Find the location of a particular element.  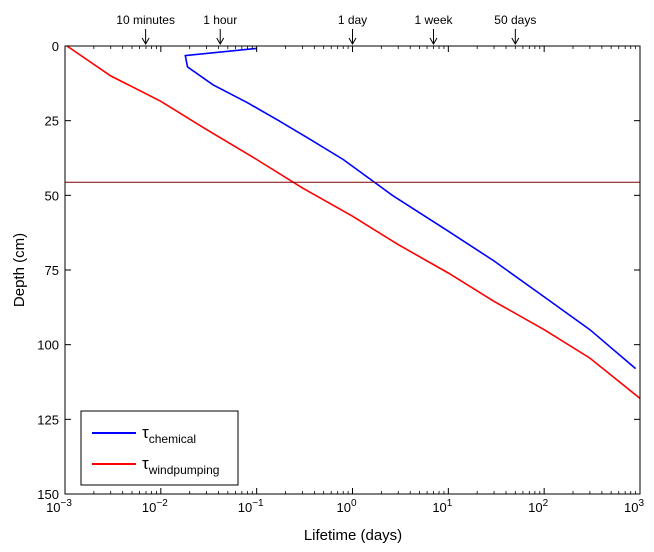

x-tick-label: 10² is located at coordinates (538, 506).